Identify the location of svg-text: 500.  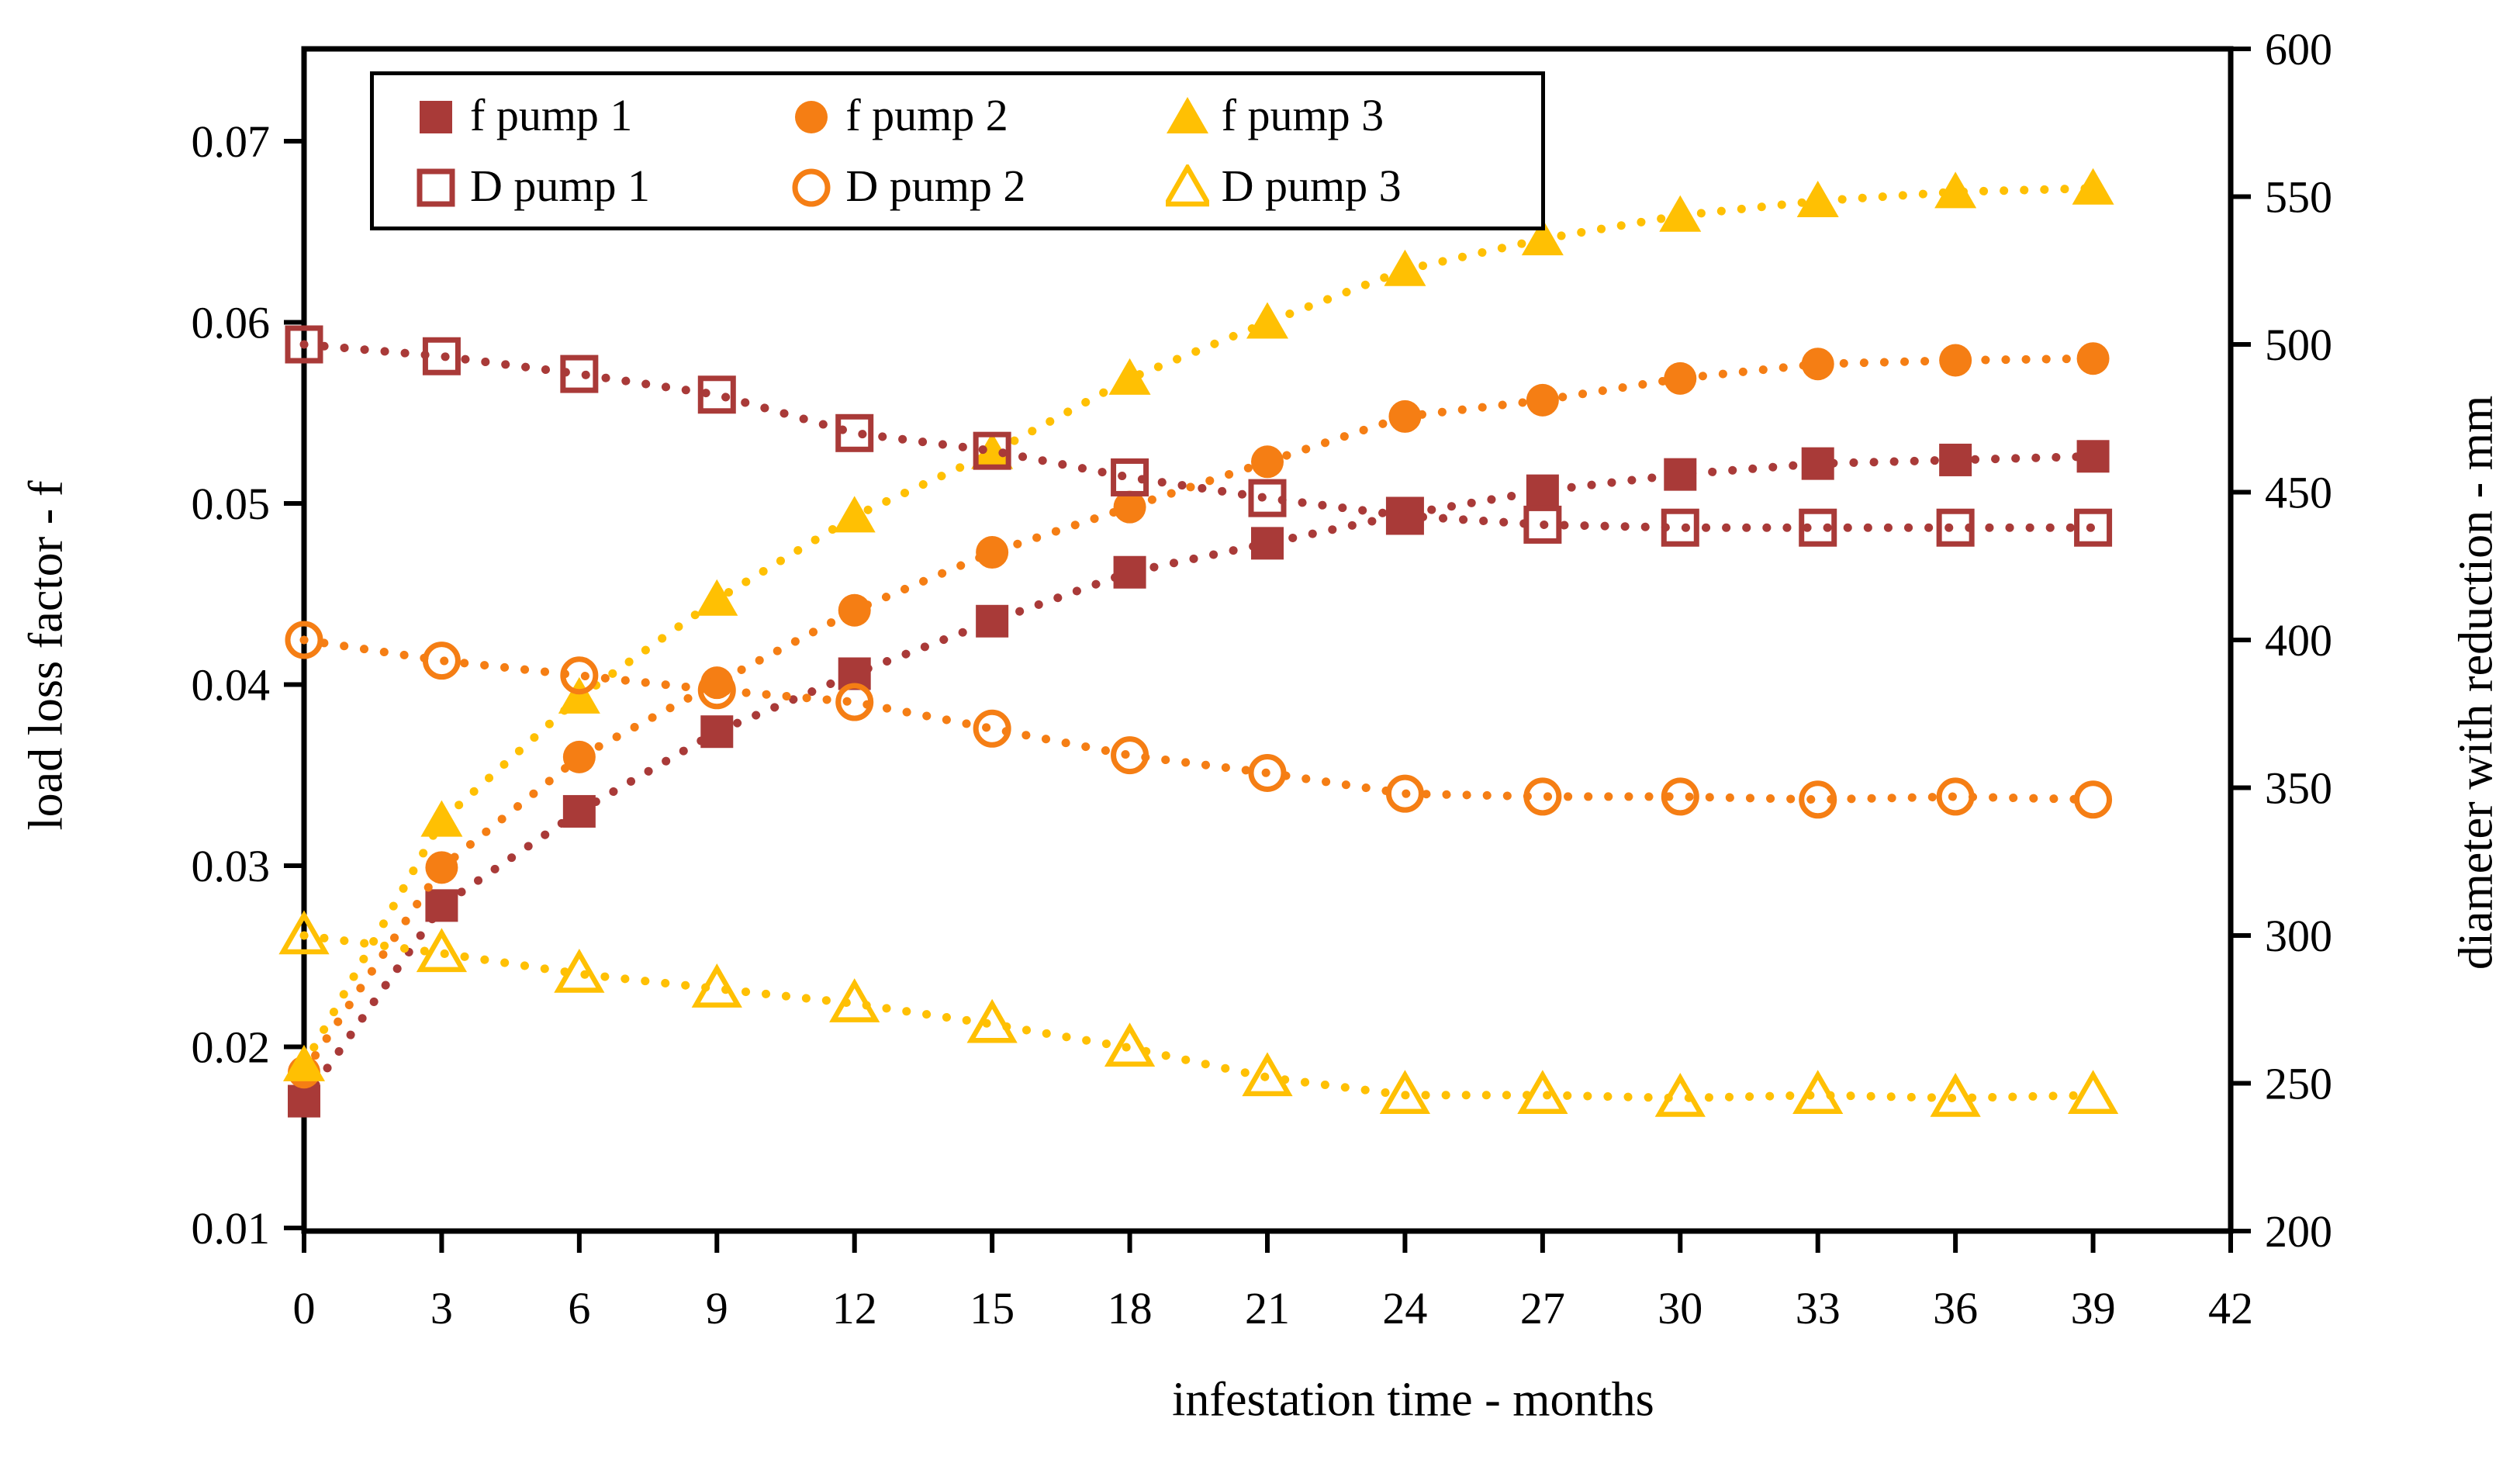
(2299, 345).